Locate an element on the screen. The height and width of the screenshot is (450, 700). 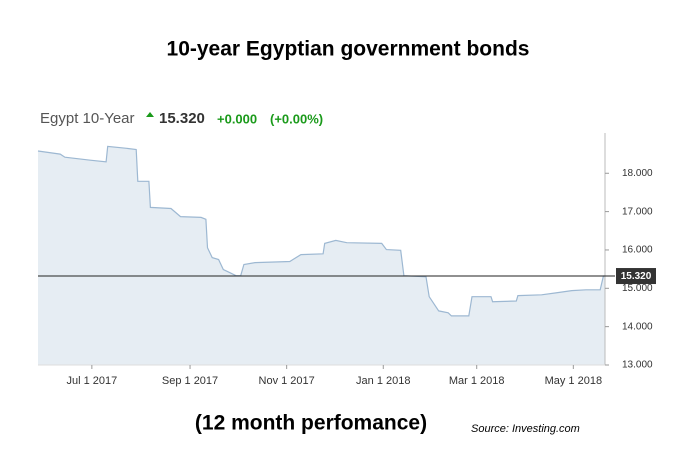
current-tag is located at coordinates (636, 276).